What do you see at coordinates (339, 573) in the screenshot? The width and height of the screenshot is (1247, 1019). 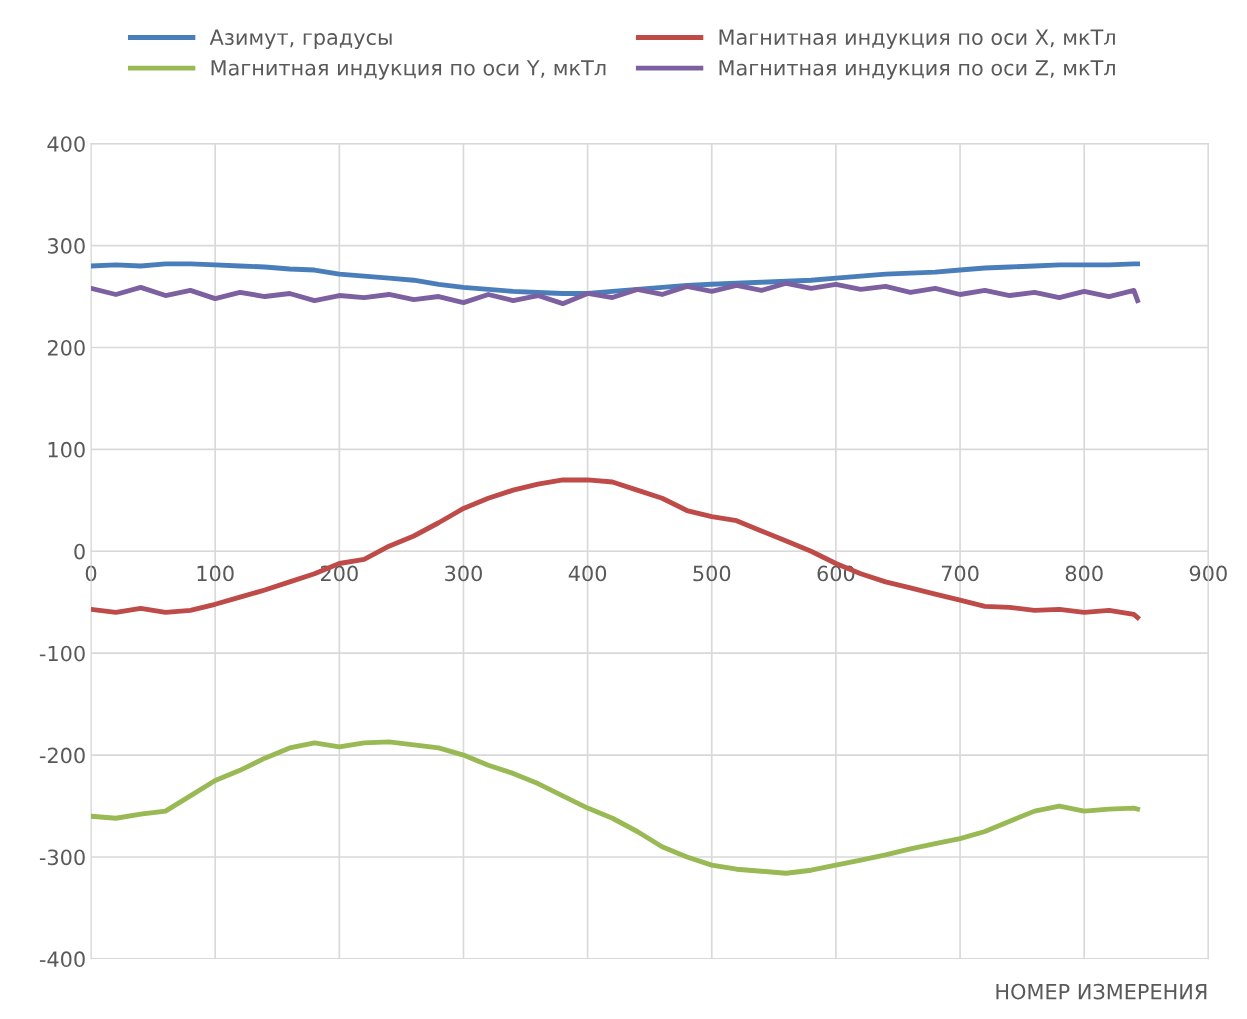 I see `x-tick-label: 200` at bounding box center [339, 573].